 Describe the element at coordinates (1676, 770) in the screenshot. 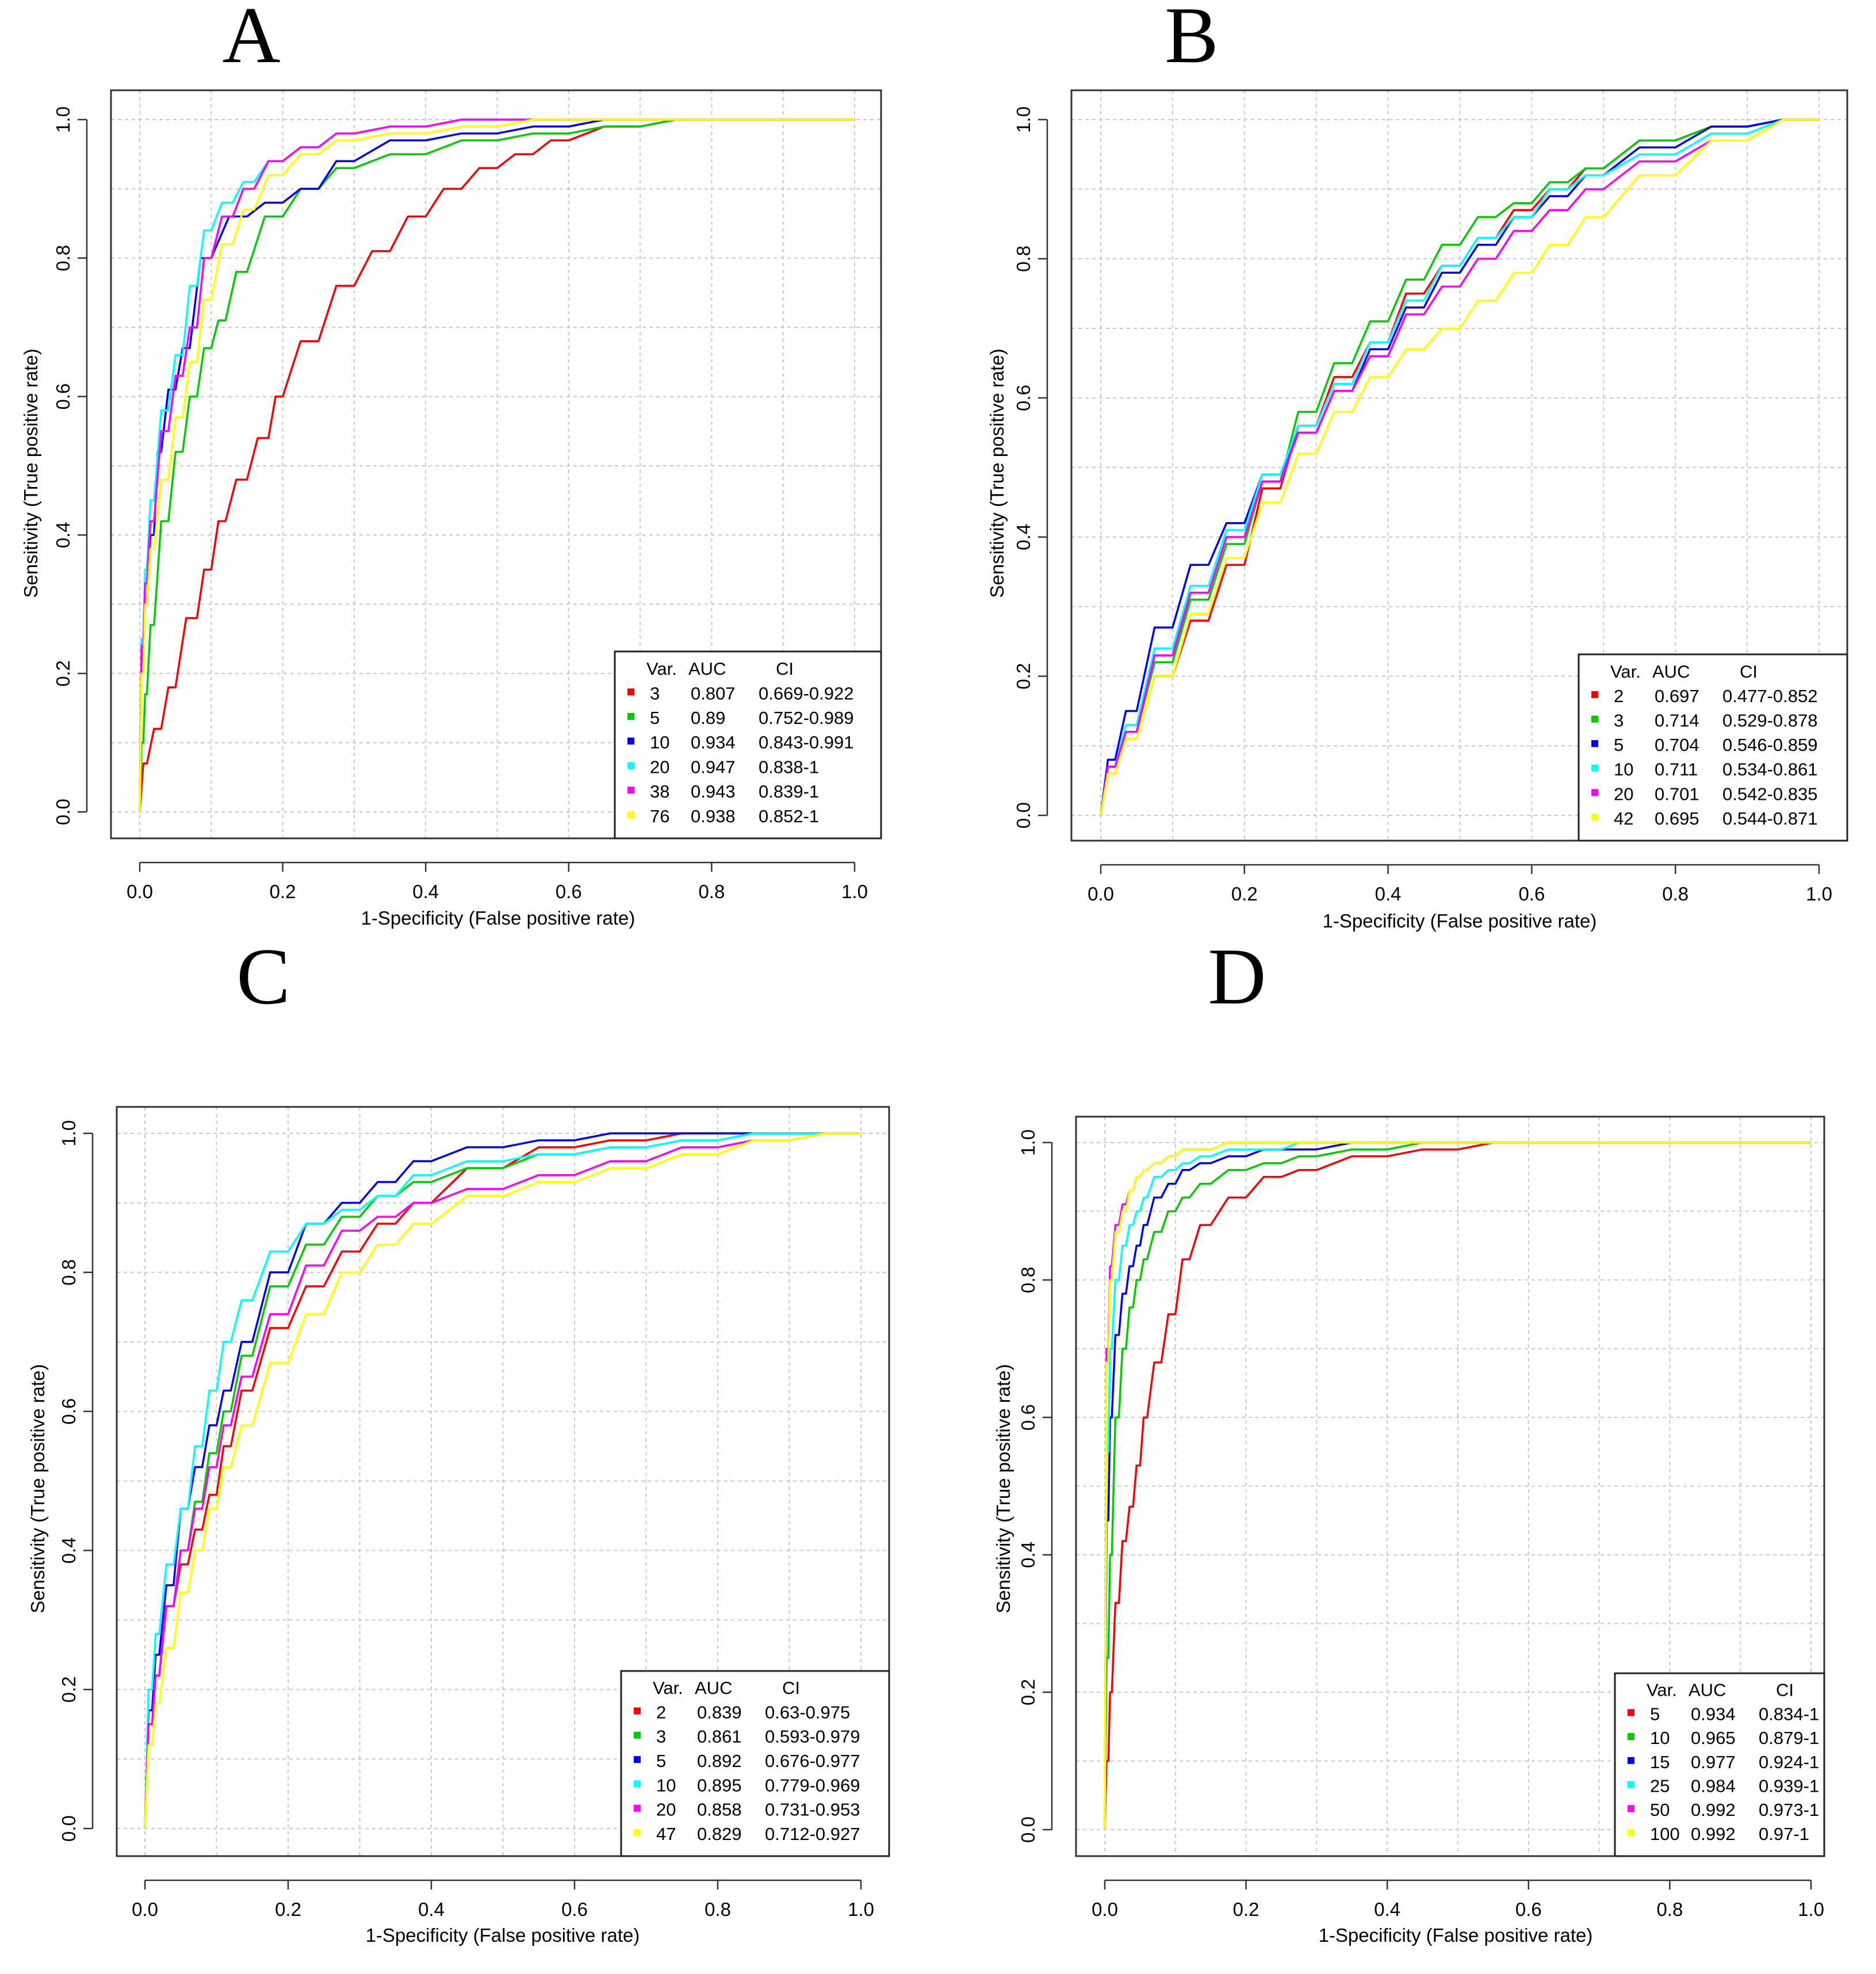

I see `legend-auc: 0.711` at that location.